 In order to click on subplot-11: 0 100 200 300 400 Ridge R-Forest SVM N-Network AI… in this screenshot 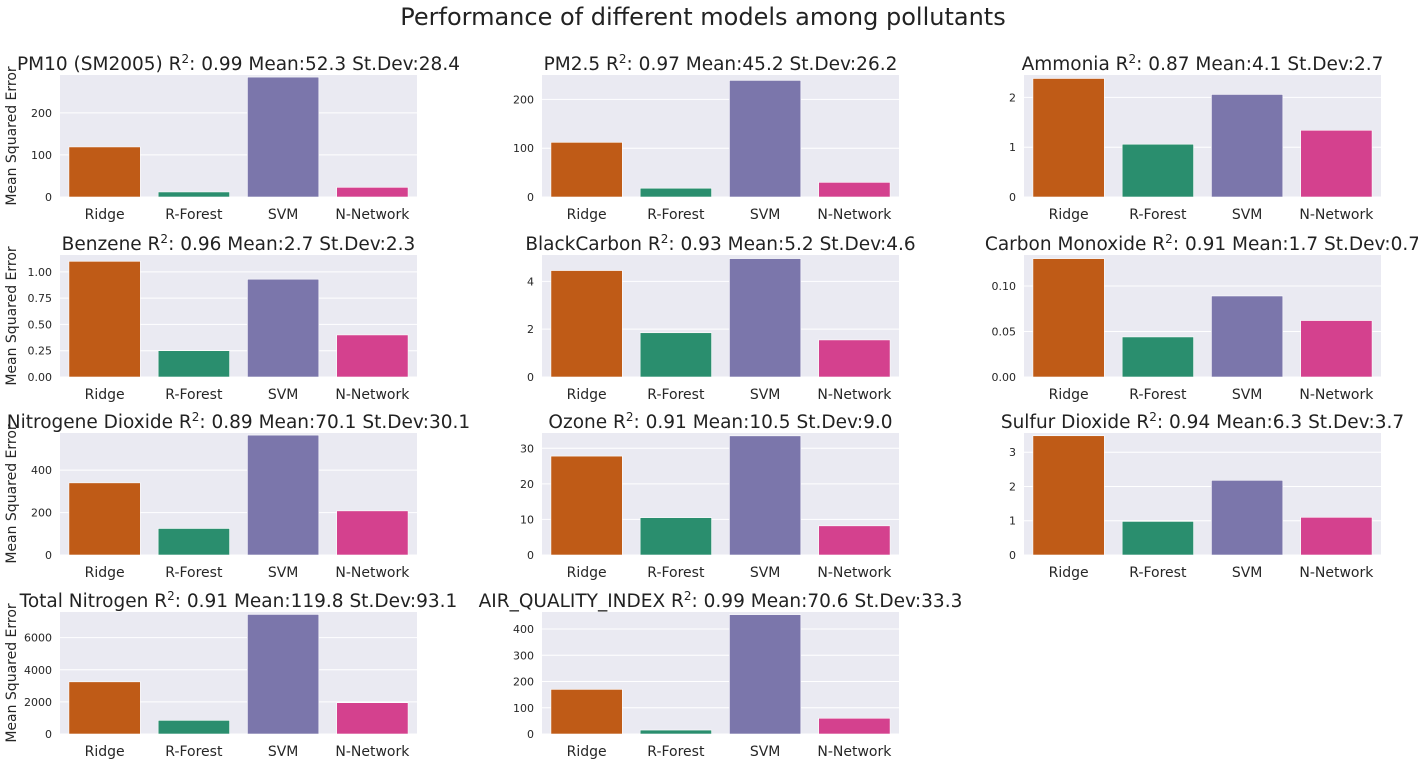, I will do `click(721, 674)`.